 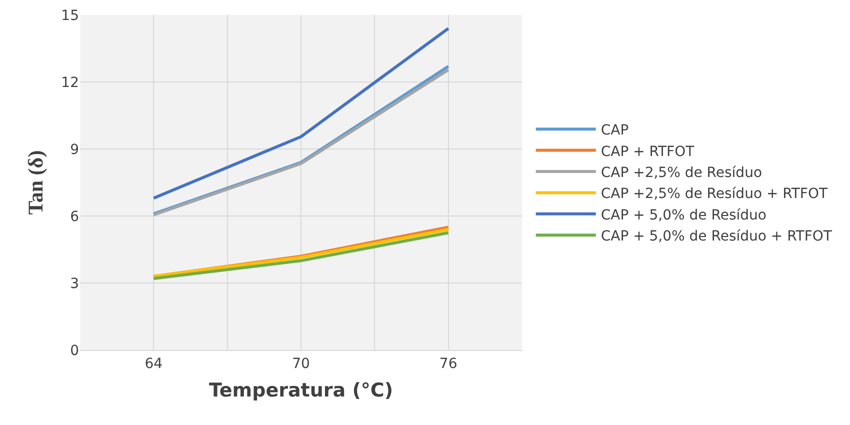 I want to click on legend-label: CAP, so click(x=614, y=130).